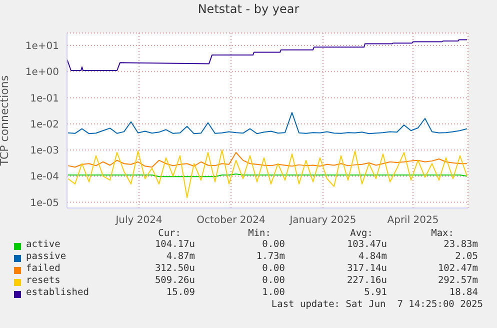 This screenshot has height=328, width=497. Describe the element at coordinates (463, 292) in the screenshot. I see `text: 18.84` at that location.